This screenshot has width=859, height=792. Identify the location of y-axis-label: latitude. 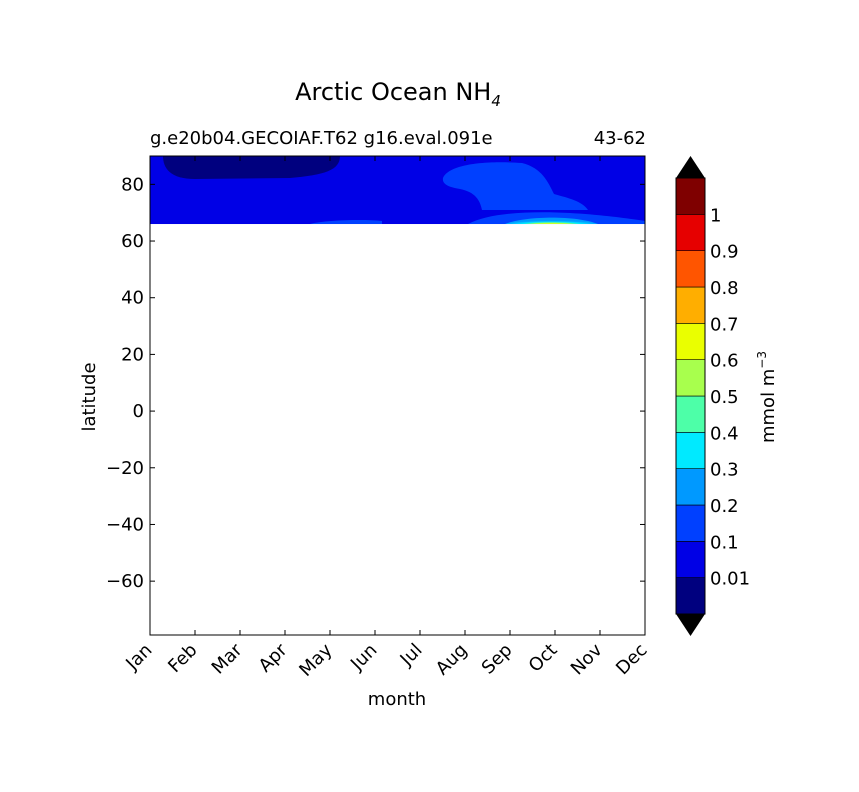
(89, 396).